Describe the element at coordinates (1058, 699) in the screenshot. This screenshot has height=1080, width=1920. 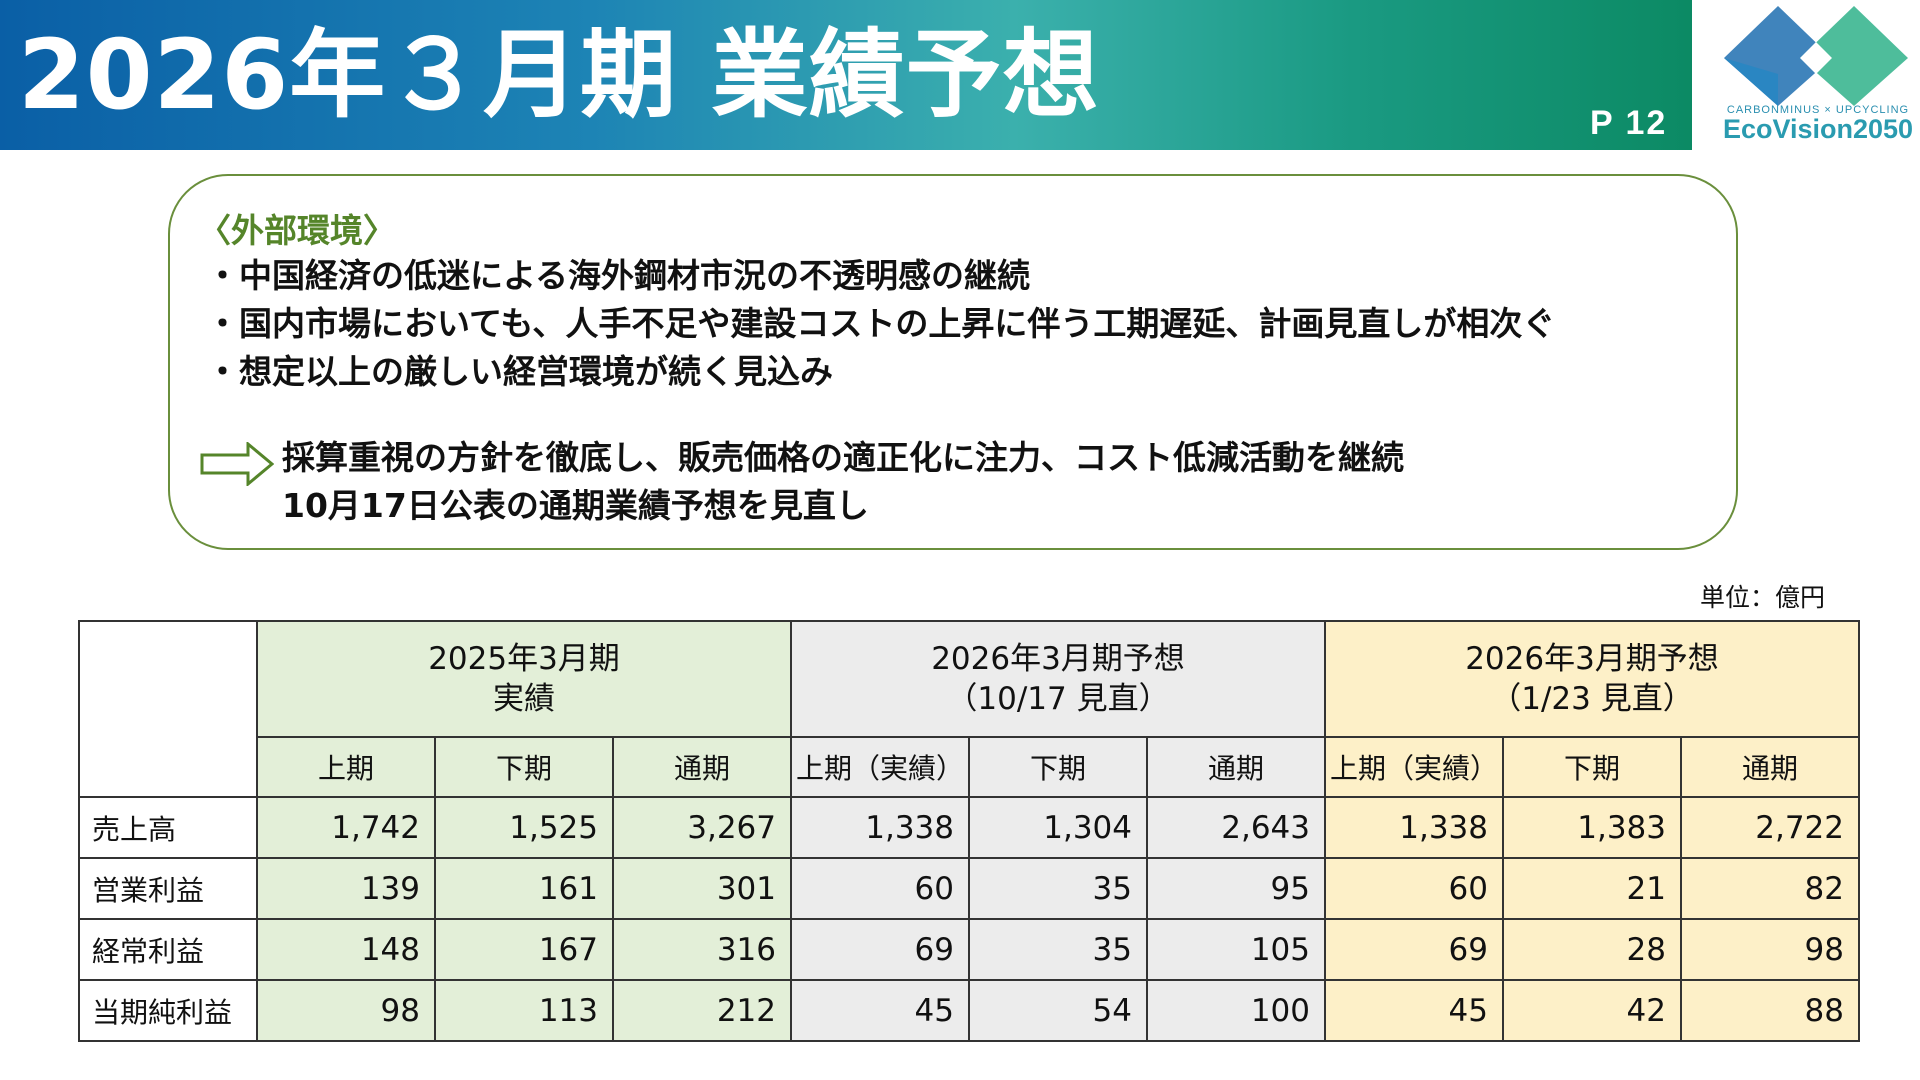
I see `group-header-line: （10/17 見直）` at that location.